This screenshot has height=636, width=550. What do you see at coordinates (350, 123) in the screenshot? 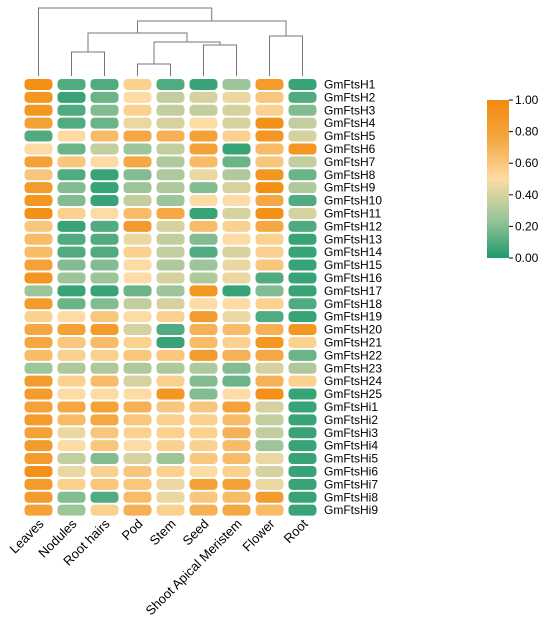
I see `row-label: GmFtsH4` at bounding box center [350, 123].